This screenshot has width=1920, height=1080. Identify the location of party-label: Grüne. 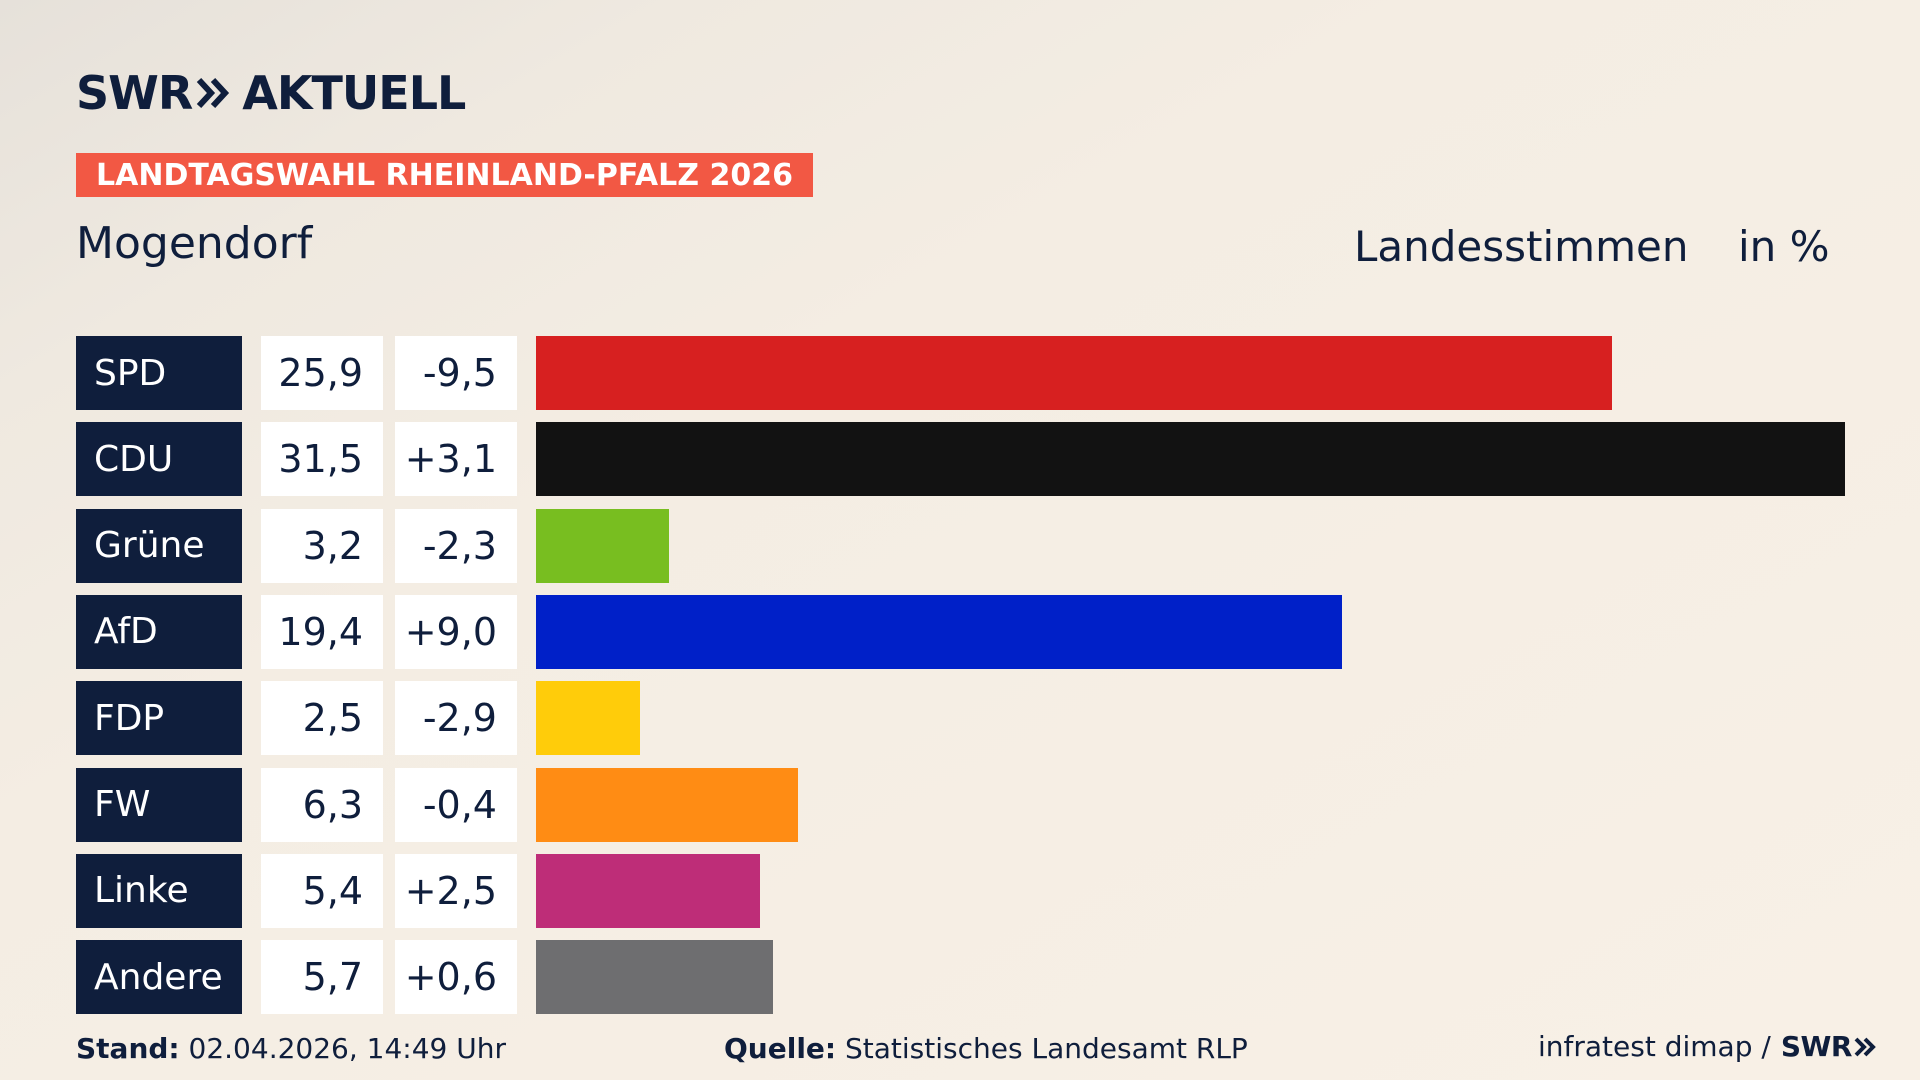
(159, 545).